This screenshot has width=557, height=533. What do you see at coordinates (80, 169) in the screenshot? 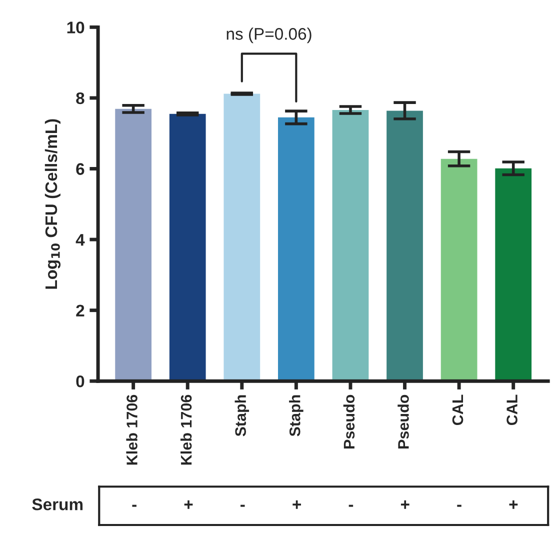
I see `y-tick-label: 6` at bounding box center [80, 169].